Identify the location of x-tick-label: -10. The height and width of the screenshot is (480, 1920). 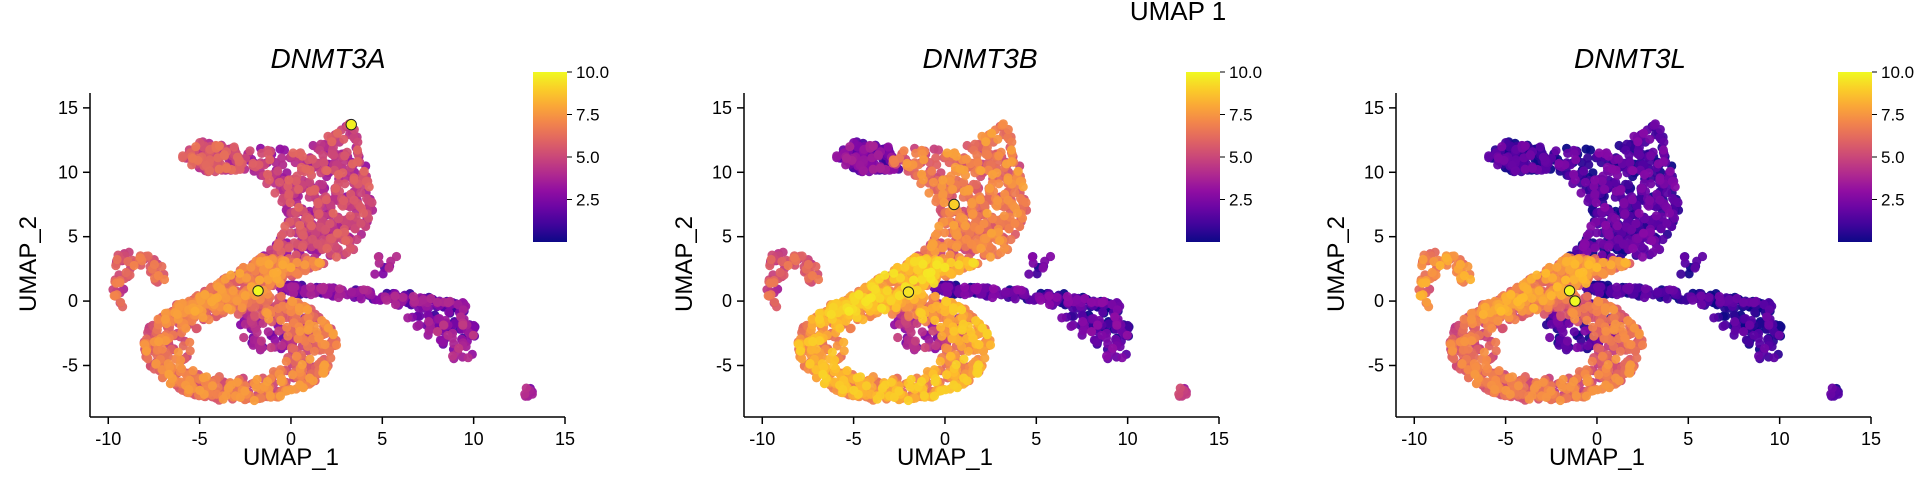
(762, 439).